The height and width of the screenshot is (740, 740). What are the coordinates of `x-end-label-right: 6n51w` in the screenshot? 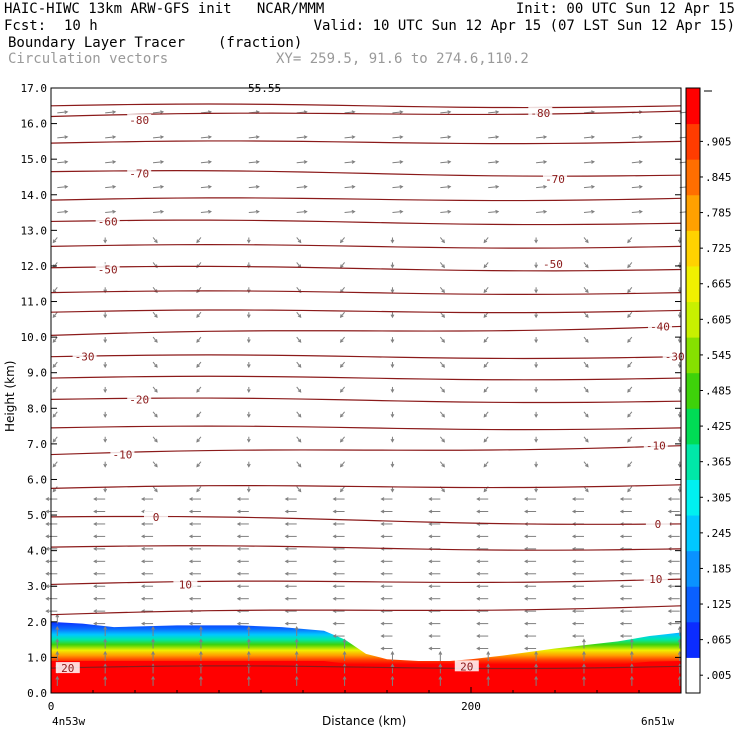 It's located at (657, 721).